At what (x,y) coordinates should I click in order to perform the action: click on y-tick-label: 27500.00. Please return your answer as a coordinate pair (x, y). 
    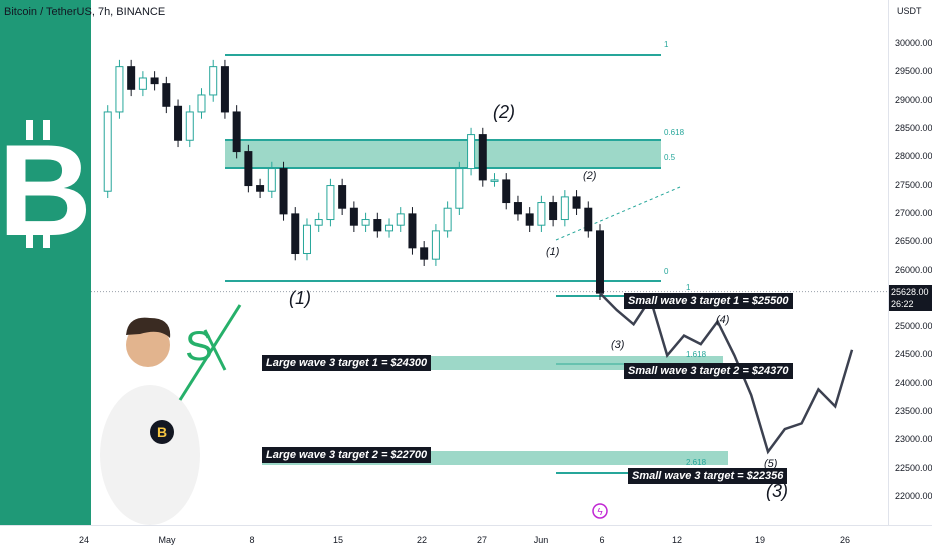
    Looking at the image, I should click on (913, 184).